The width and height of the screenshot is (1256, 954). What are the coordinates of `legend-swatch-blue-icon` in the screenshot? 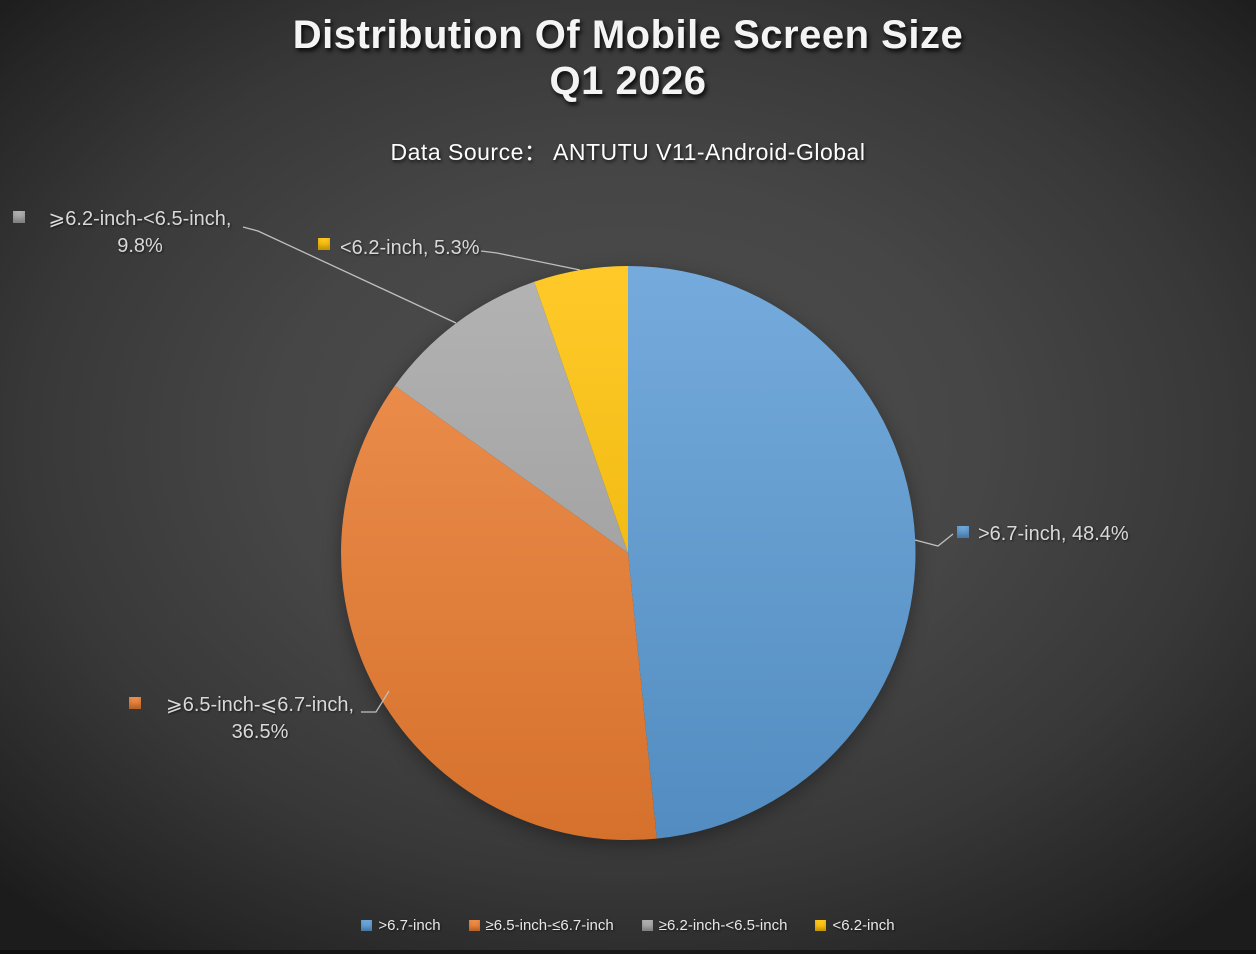 It's located at (367, 925).